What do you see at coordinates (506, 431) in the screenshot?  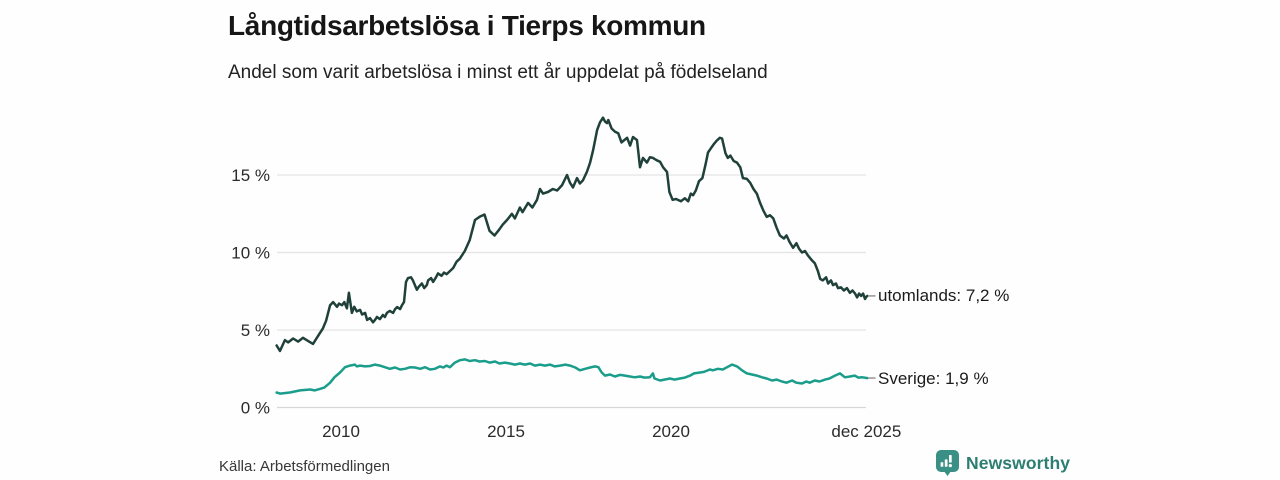 I see `x-tick-label: 2015` at bounding box center [506, 431].